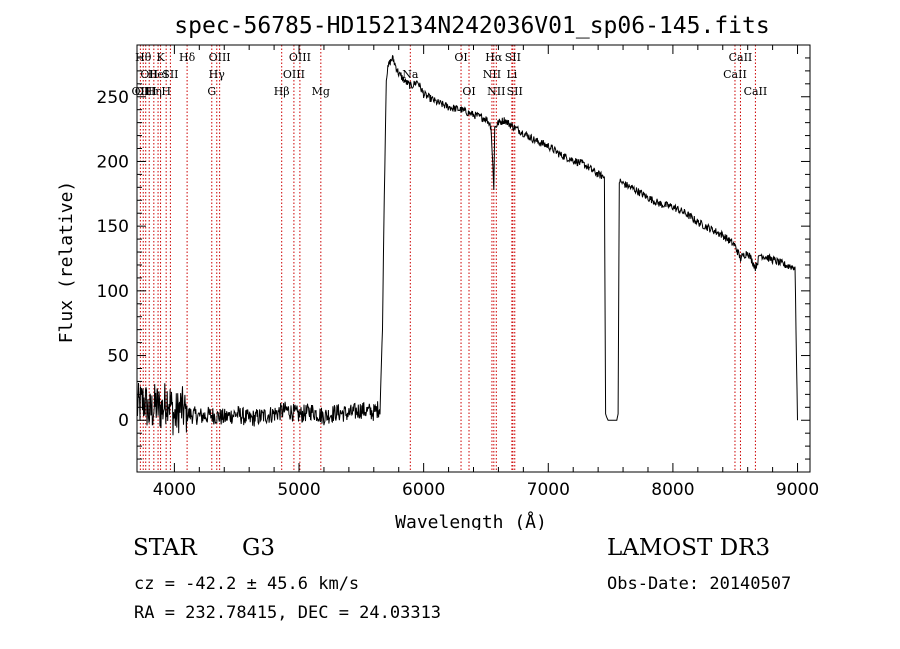  What do you see at coordinates (282, 91) in the screenshot?
I see `line-marker-label: Hβ` at bounding box center [282, 91].